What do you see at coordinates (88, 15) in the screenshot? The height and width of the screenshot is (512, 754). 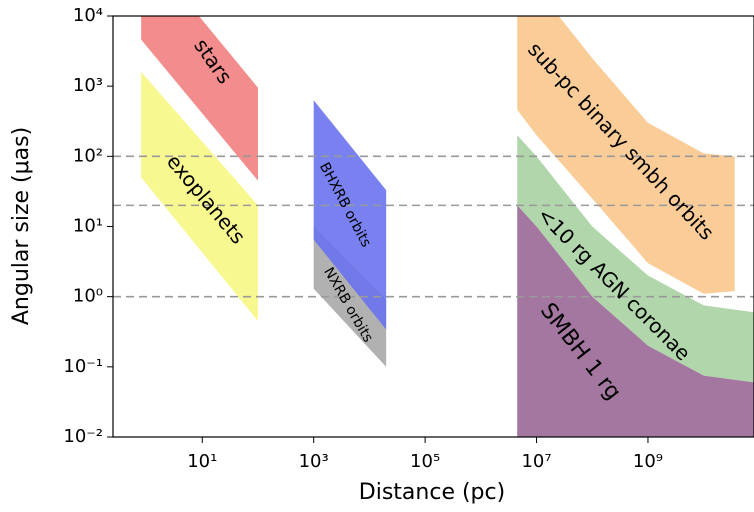 I see `y-tick-label: 10⁴` at bounding box center [88, 15].